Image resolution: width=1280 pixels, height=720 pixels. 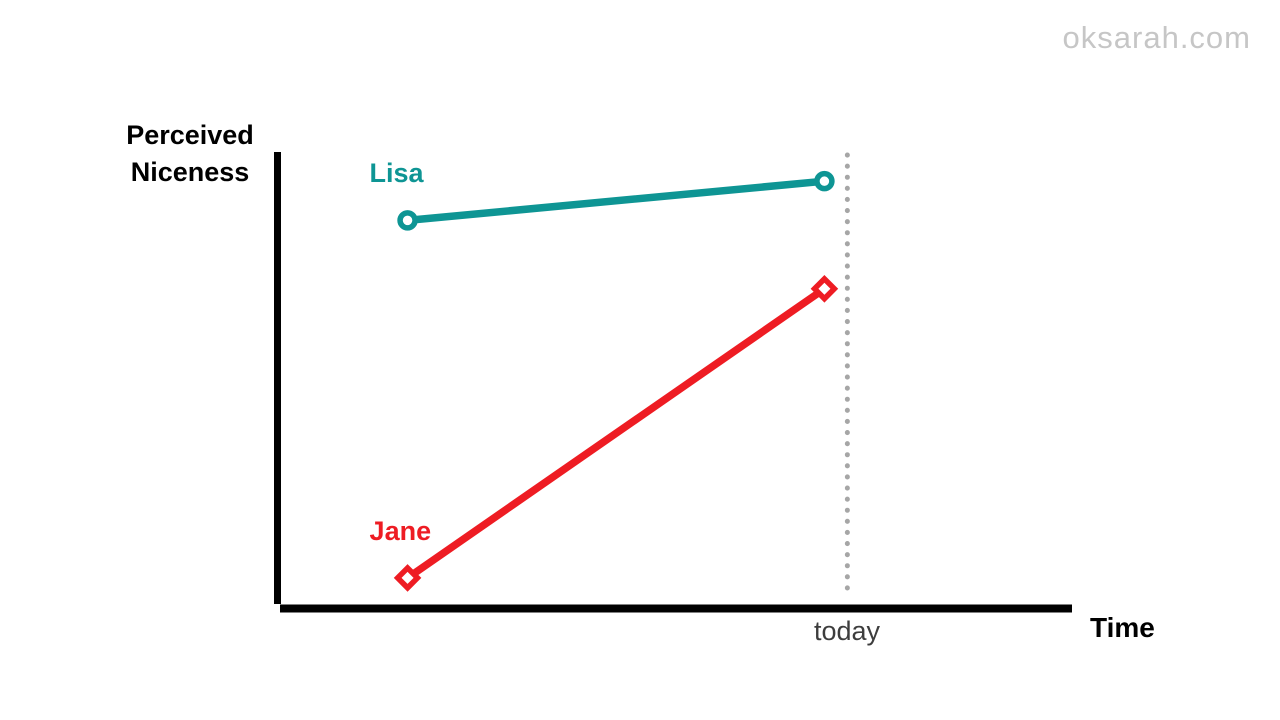 I want to click on y-axis-label: Perceived Niceness, so click(x=190, y=153).